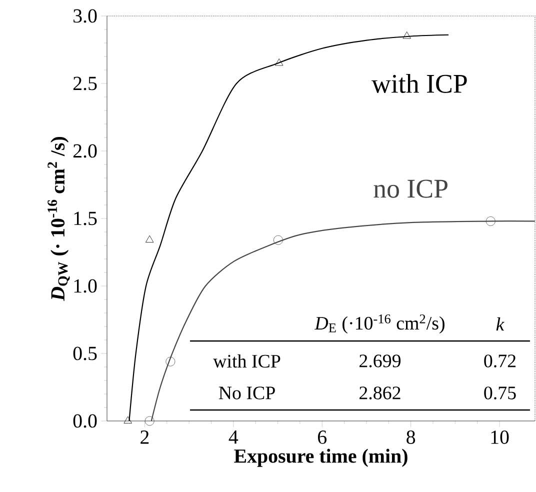 The width and height of the screenshot is (536, 492). I want to click on annotation: D$_{E}$ (·10$^{-16}$ cm$^{2}$/s), so click(379, 324).